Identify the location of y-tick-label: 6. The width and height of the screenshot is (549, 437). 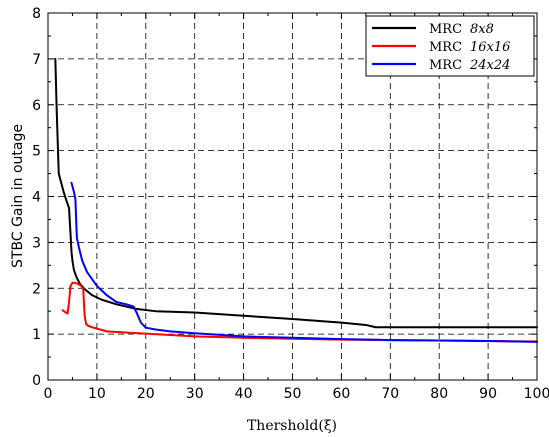
(36, 106).